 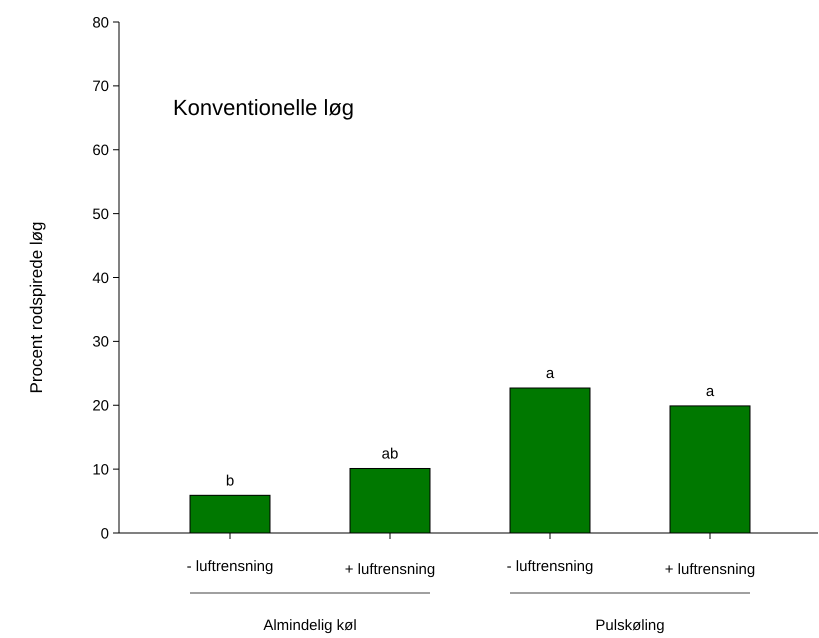 What do you see at coordinates (100, 469) in the screenshot?
I see `y-tick-label: 10` at bounding box center [100, 469].